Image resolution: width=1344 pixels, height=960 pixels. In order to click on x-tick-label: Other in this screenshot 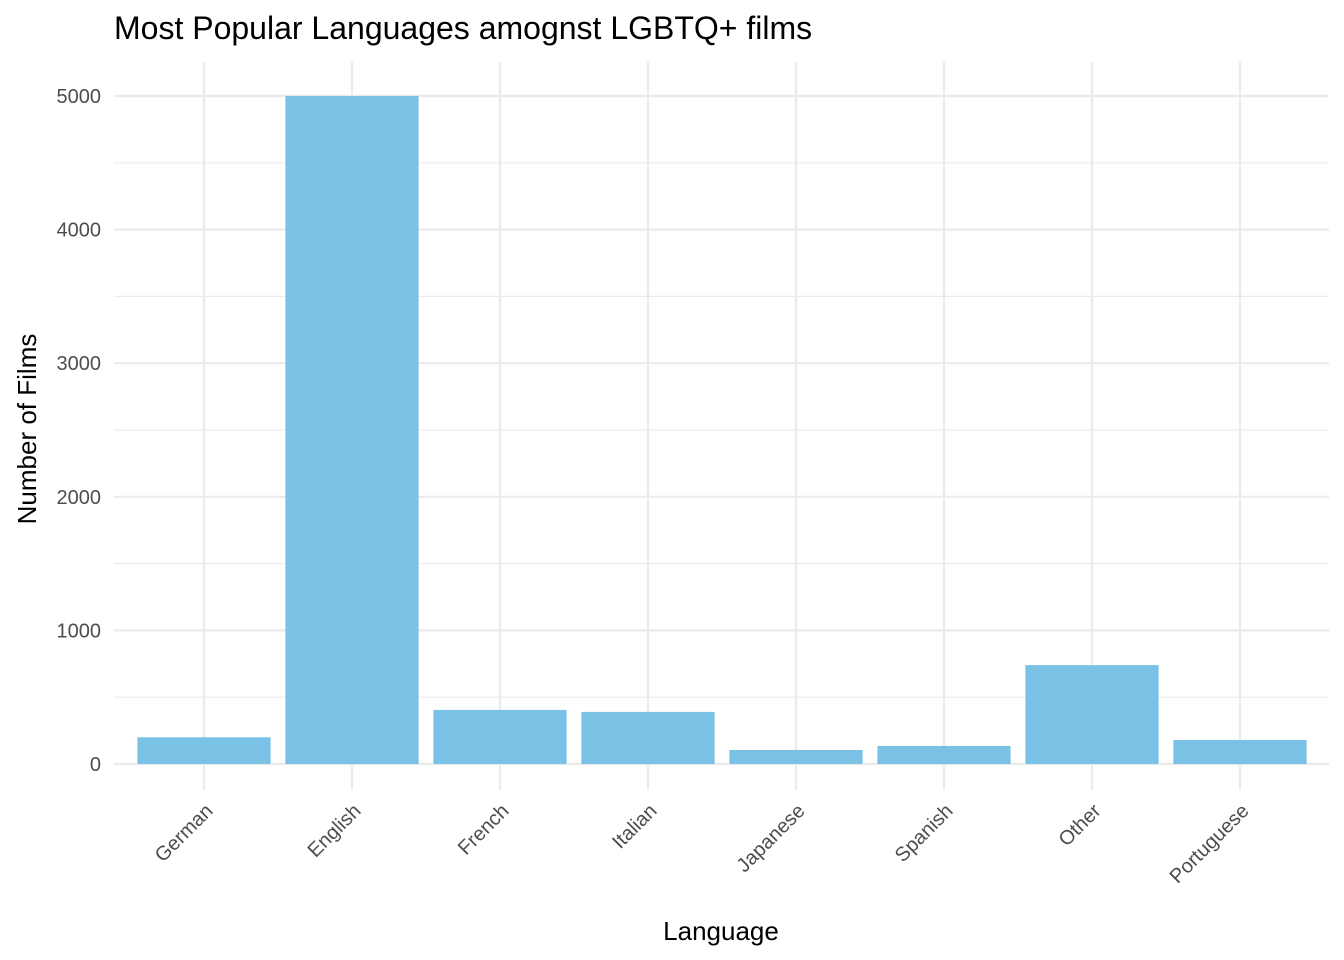, I will do `click(1080, 825)`.